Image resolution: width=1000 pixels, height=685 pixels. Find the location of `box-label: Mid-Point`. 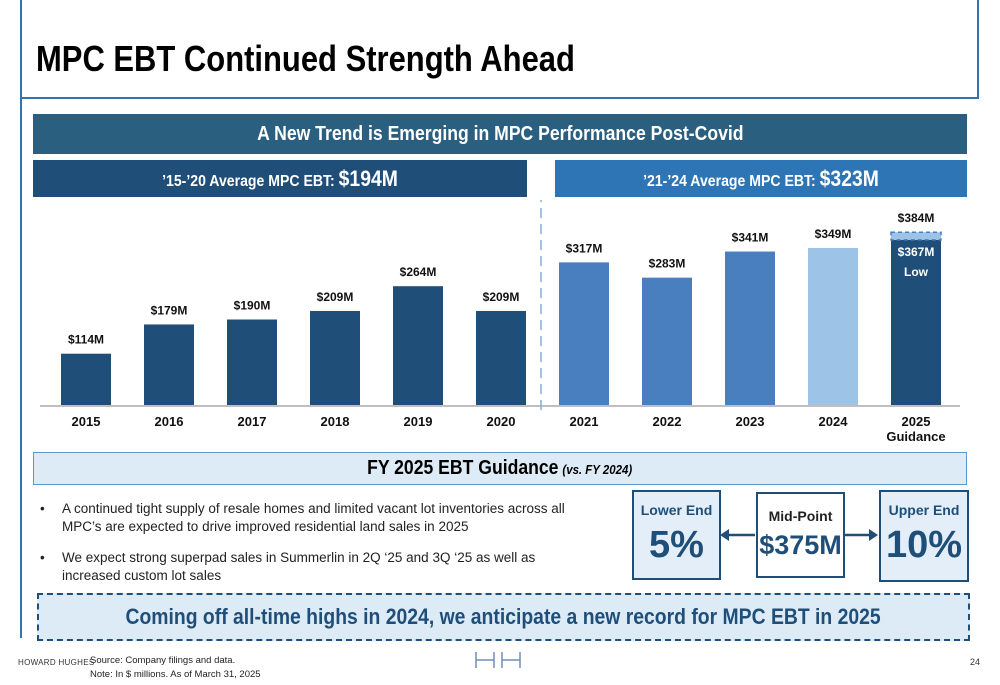

box-label: Mid-Point is located at coordinates (800, 516).